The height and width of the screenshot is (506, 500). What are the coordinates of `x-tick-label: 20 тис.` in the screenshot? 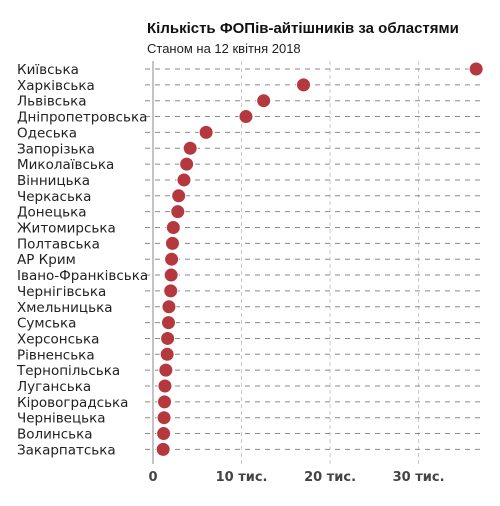 It's located at (330, 477).